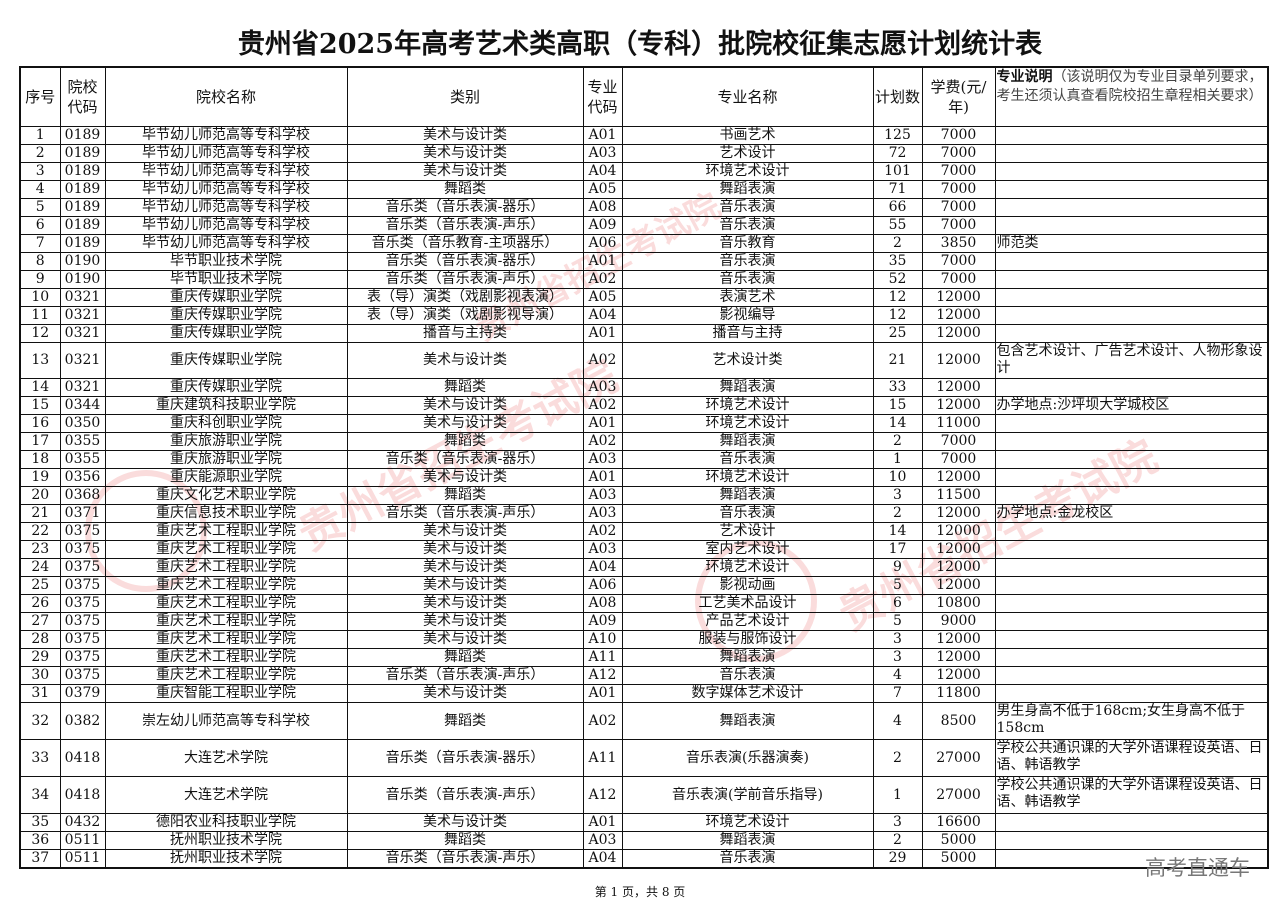  Describe the element at coordinates (40, 693) in the screenshot. I see `cell-seq: 31` at that location.